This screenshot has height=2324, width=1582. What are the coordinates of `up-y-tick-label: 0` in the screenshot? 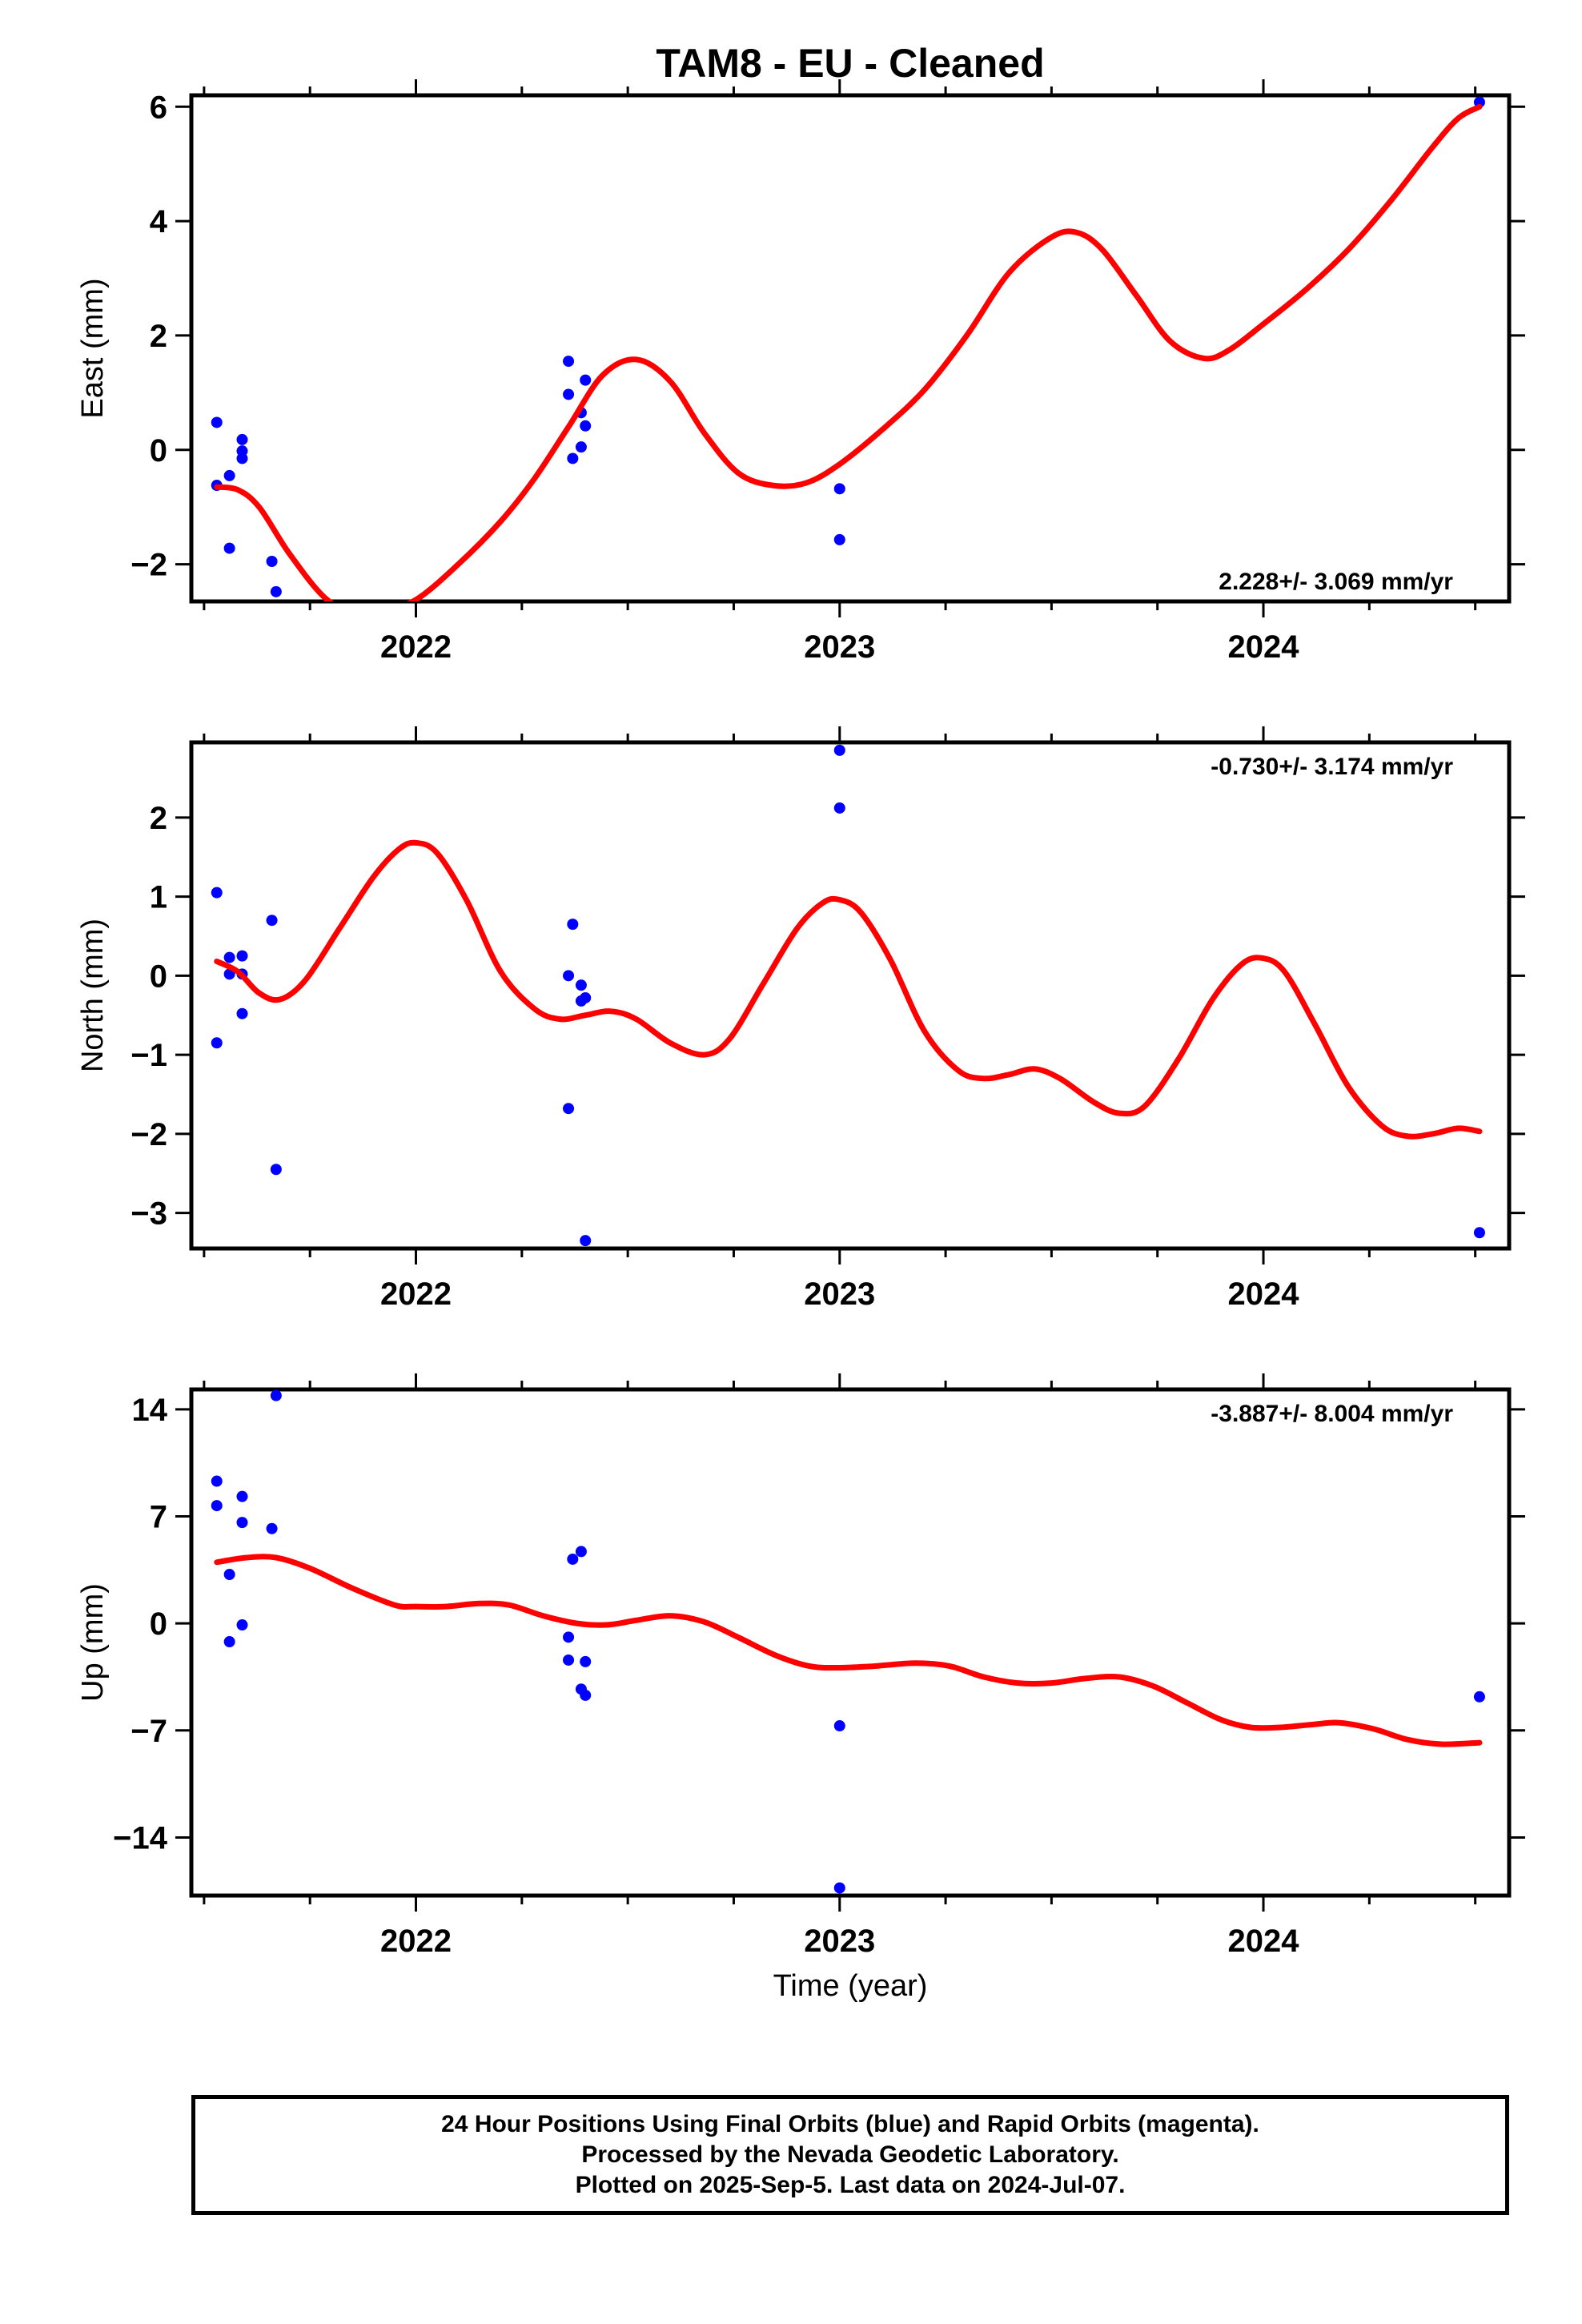 It's located at (158, 1624).